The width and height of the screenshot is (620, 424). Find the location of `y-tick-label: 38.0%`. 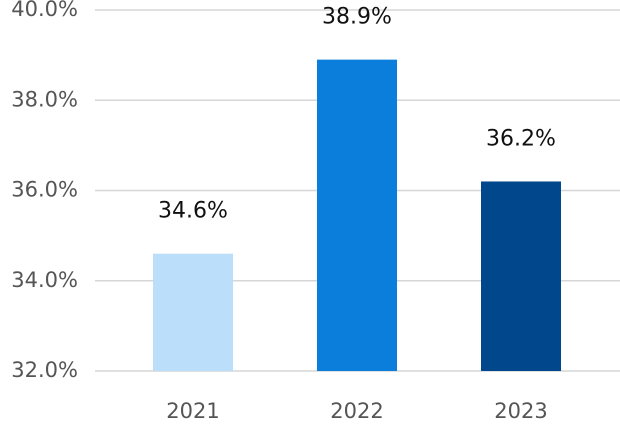

y-tick-label: 38.0% is located at coordinates (44, 99).